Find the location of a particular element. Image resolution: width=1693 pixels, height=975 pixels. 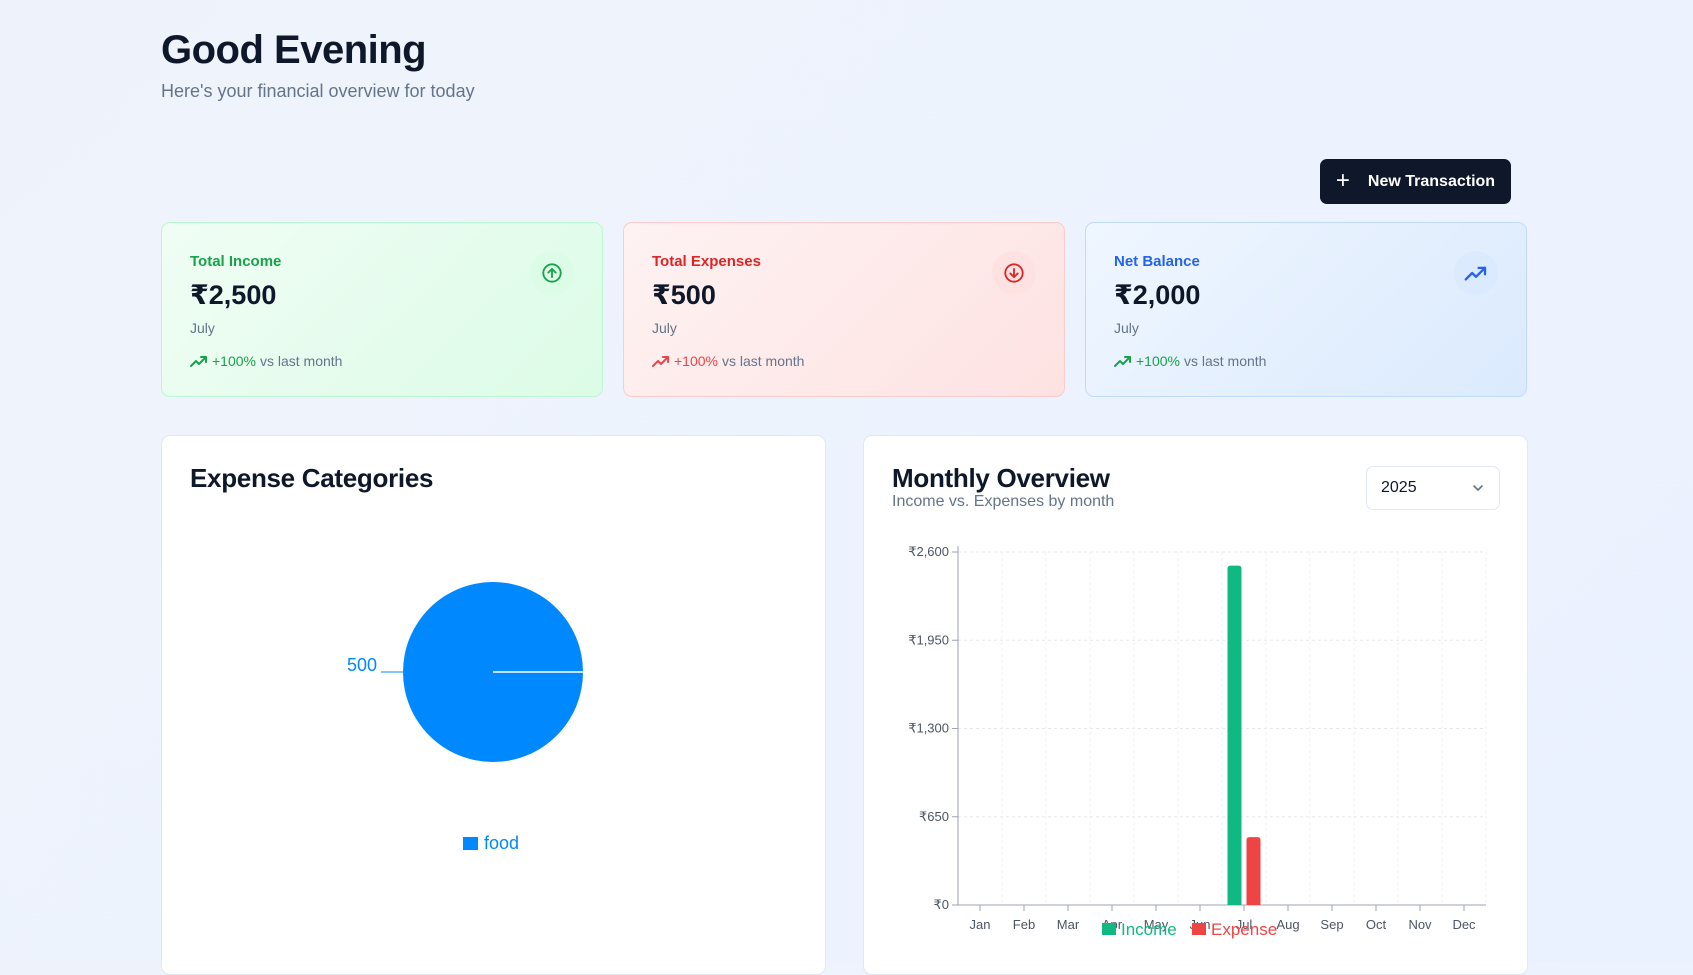

new-transaction-button: + New Transaction is located at coordinates (1415, 181).